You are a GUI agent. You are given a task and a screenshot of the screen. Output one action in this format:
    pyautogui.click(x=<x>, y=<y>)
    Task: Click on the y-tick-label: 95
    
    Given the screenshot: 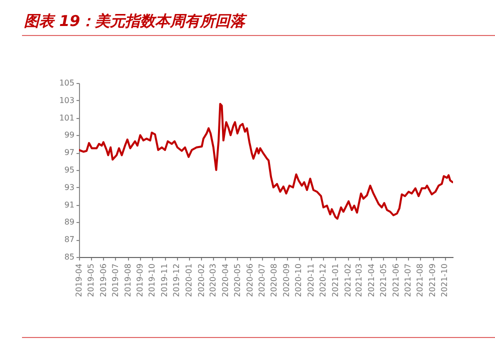 What is the action you would take?
    pyautogui.click(x=69, y=170)
    